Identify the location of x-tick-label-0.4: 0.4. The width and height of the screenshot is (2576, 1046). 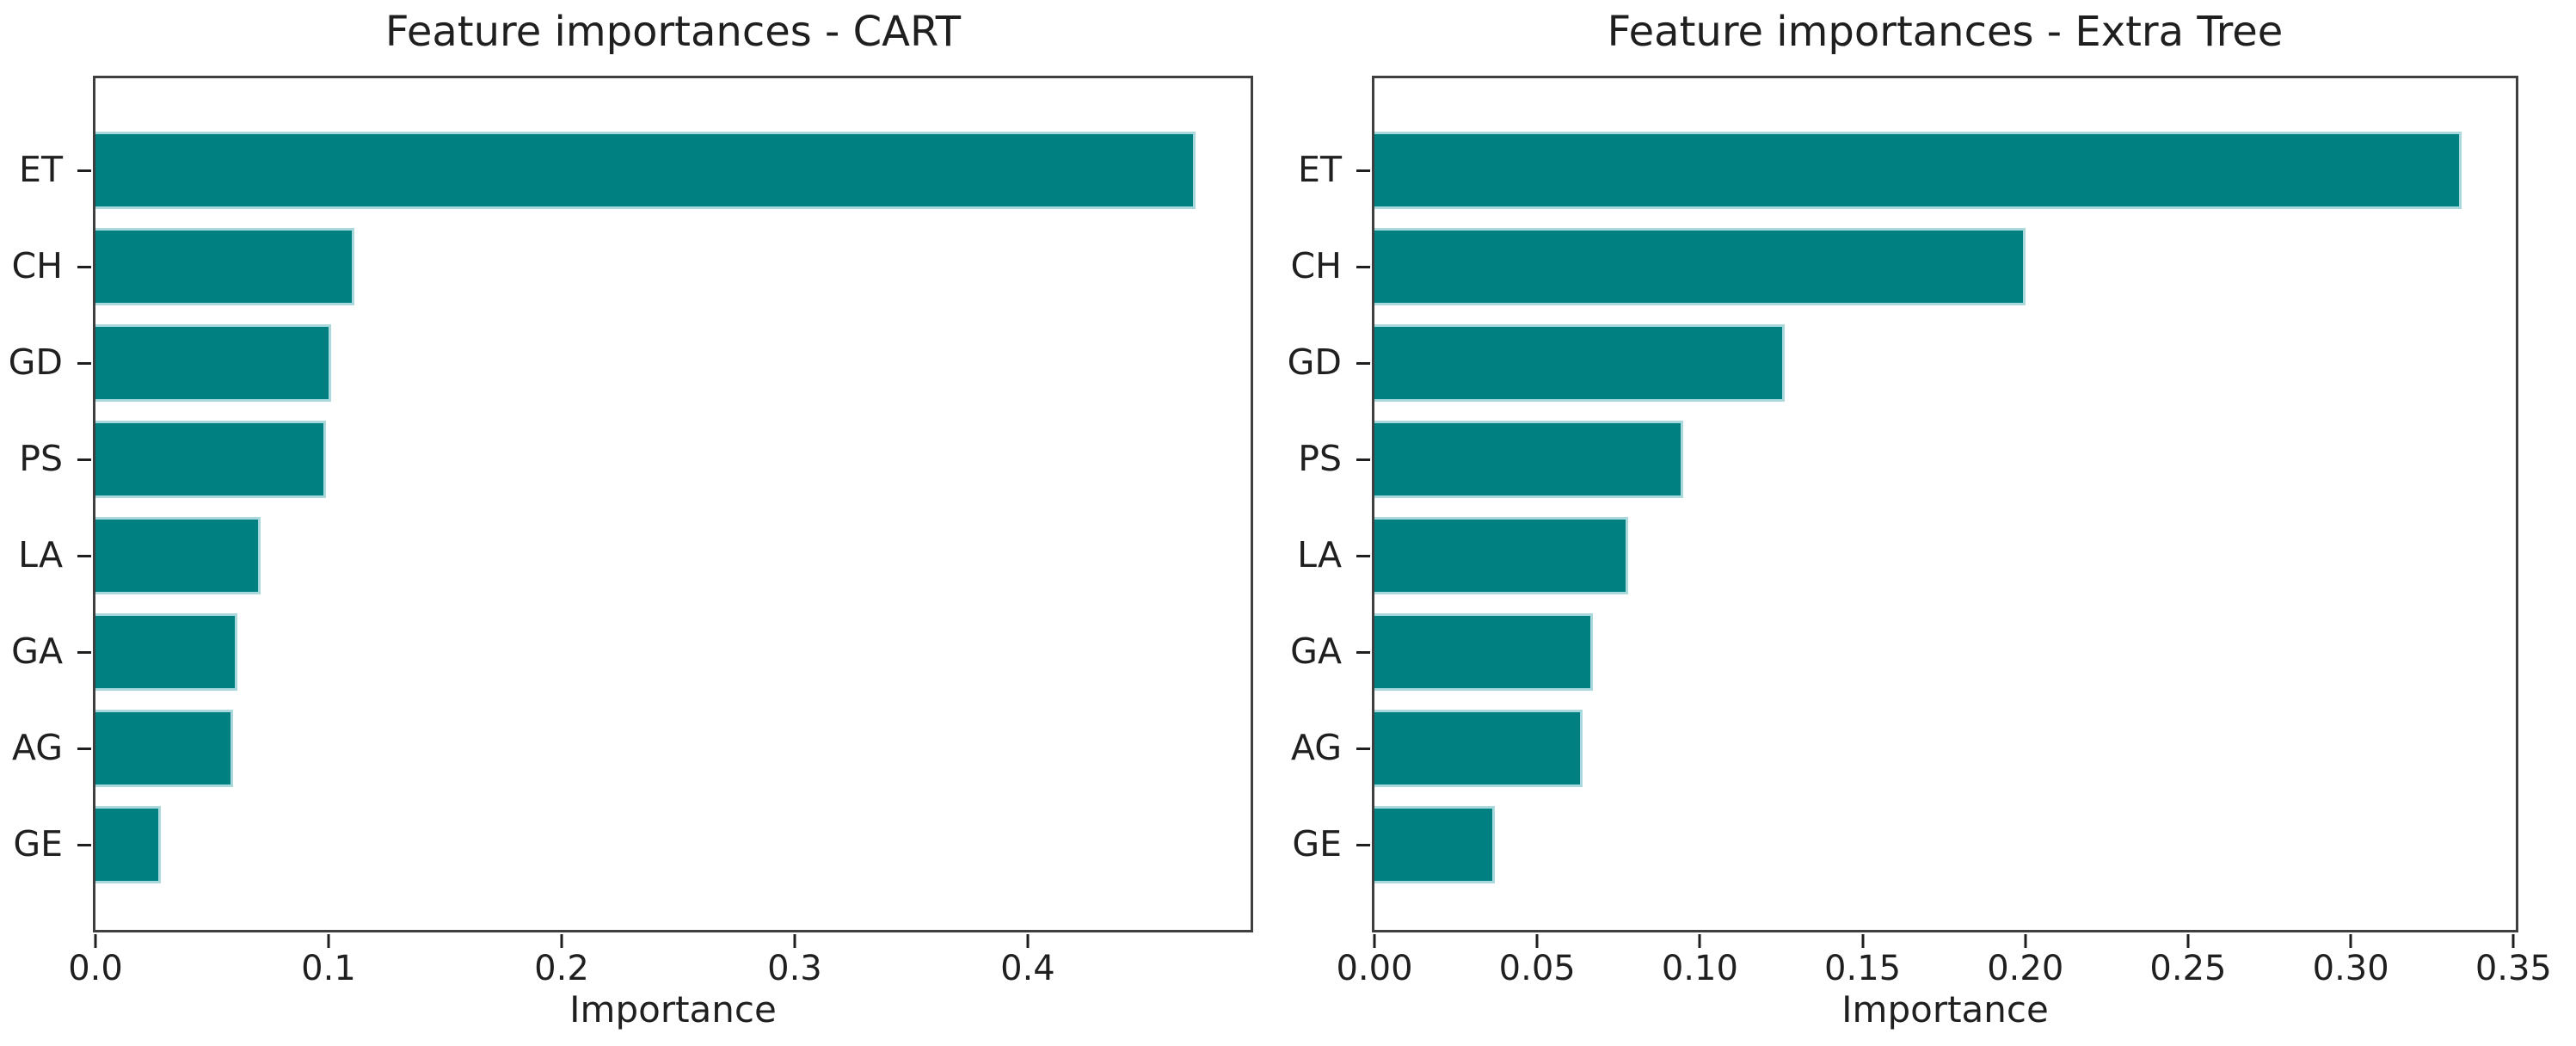
(1027, 969).